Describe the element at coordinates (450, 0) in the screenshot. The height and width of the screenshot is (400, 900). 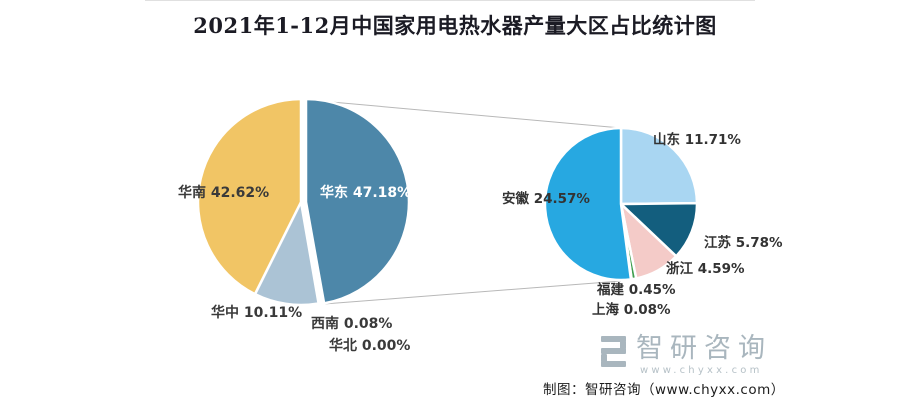
I see `top-border-line` at that location.